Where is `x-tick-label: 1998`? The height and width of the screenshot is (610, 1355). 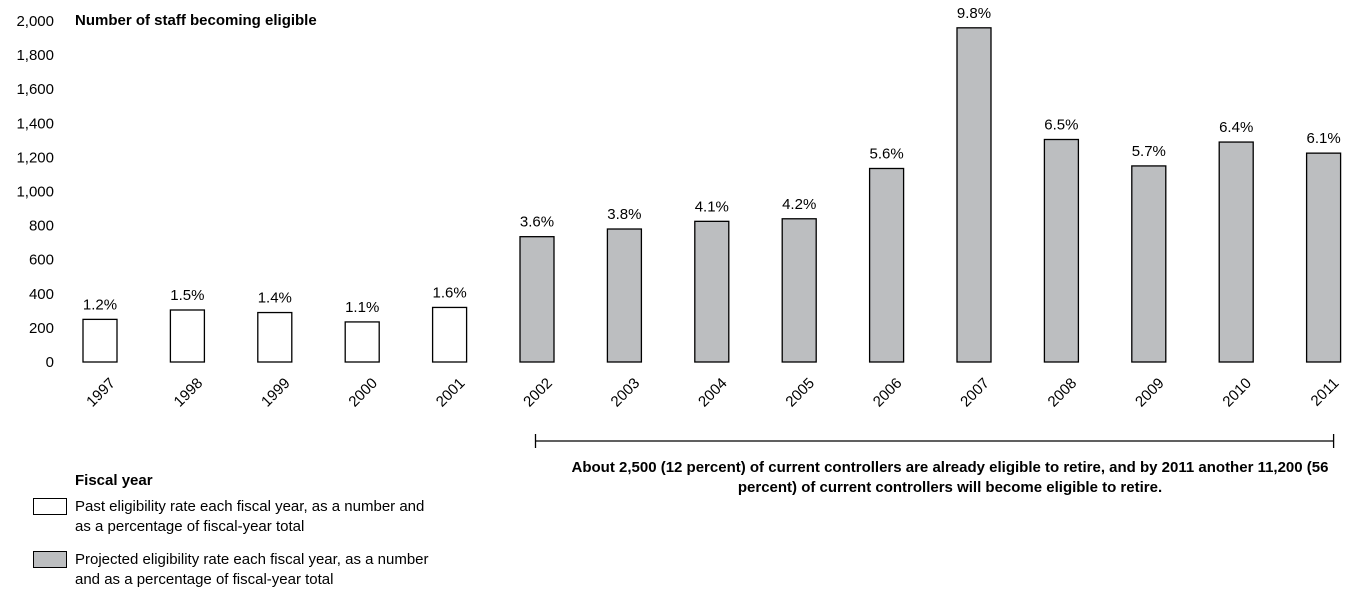
x-tick-label: 1998 is located at coordinates (189, 393).